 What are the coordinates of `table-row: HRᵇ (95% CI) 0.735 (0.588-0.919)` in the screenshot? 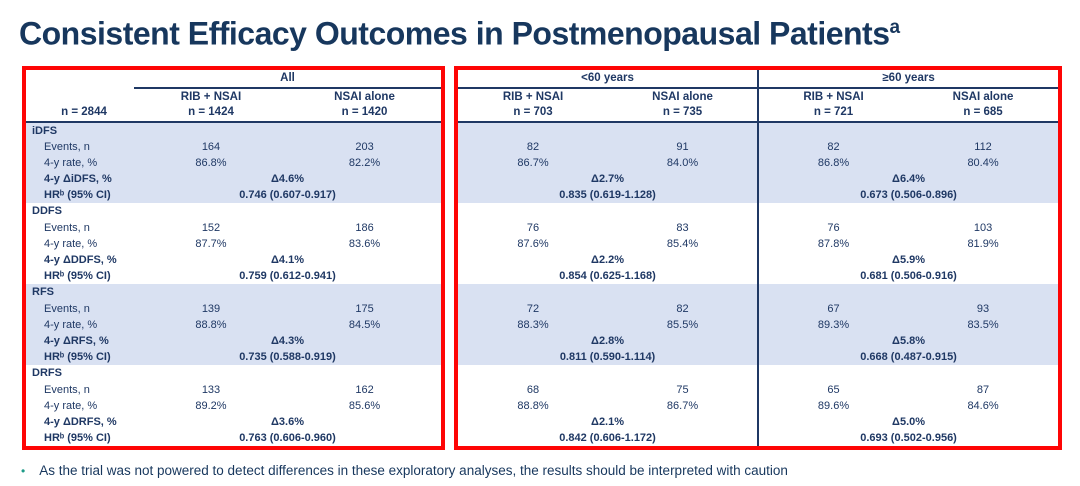 It's located at (234, 356).